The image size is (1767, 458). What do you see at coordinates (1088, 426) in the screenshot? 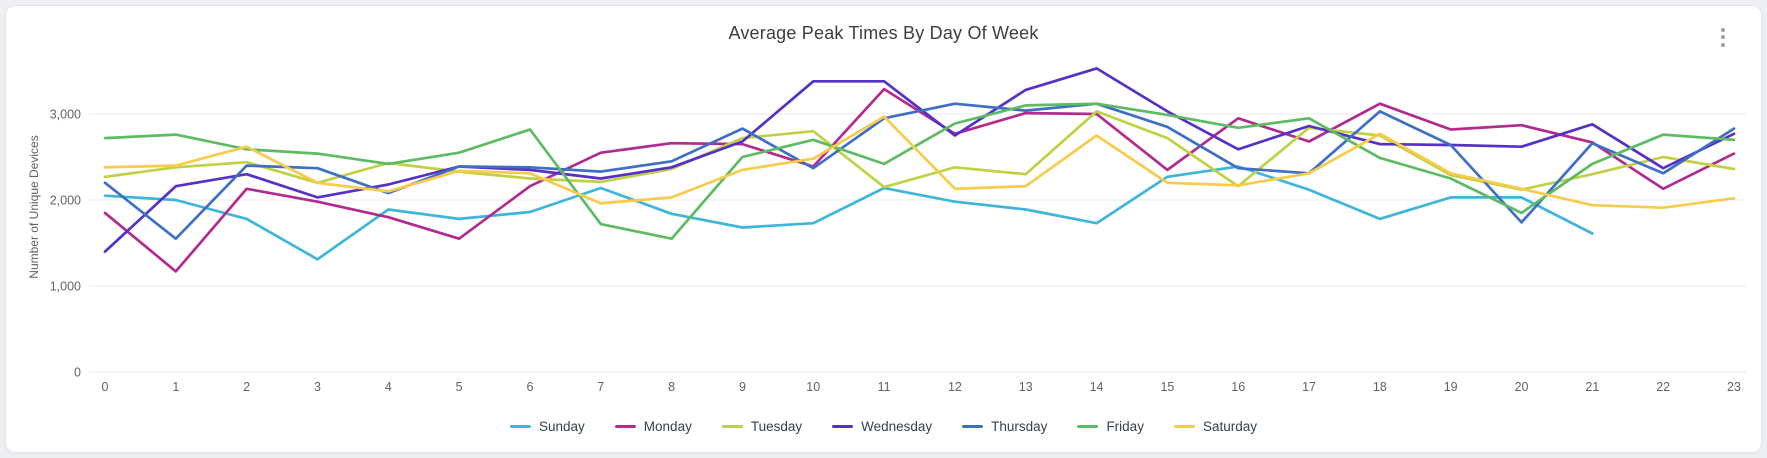
I see `legend-swatch-friday` at bounding box center [1088, 426].